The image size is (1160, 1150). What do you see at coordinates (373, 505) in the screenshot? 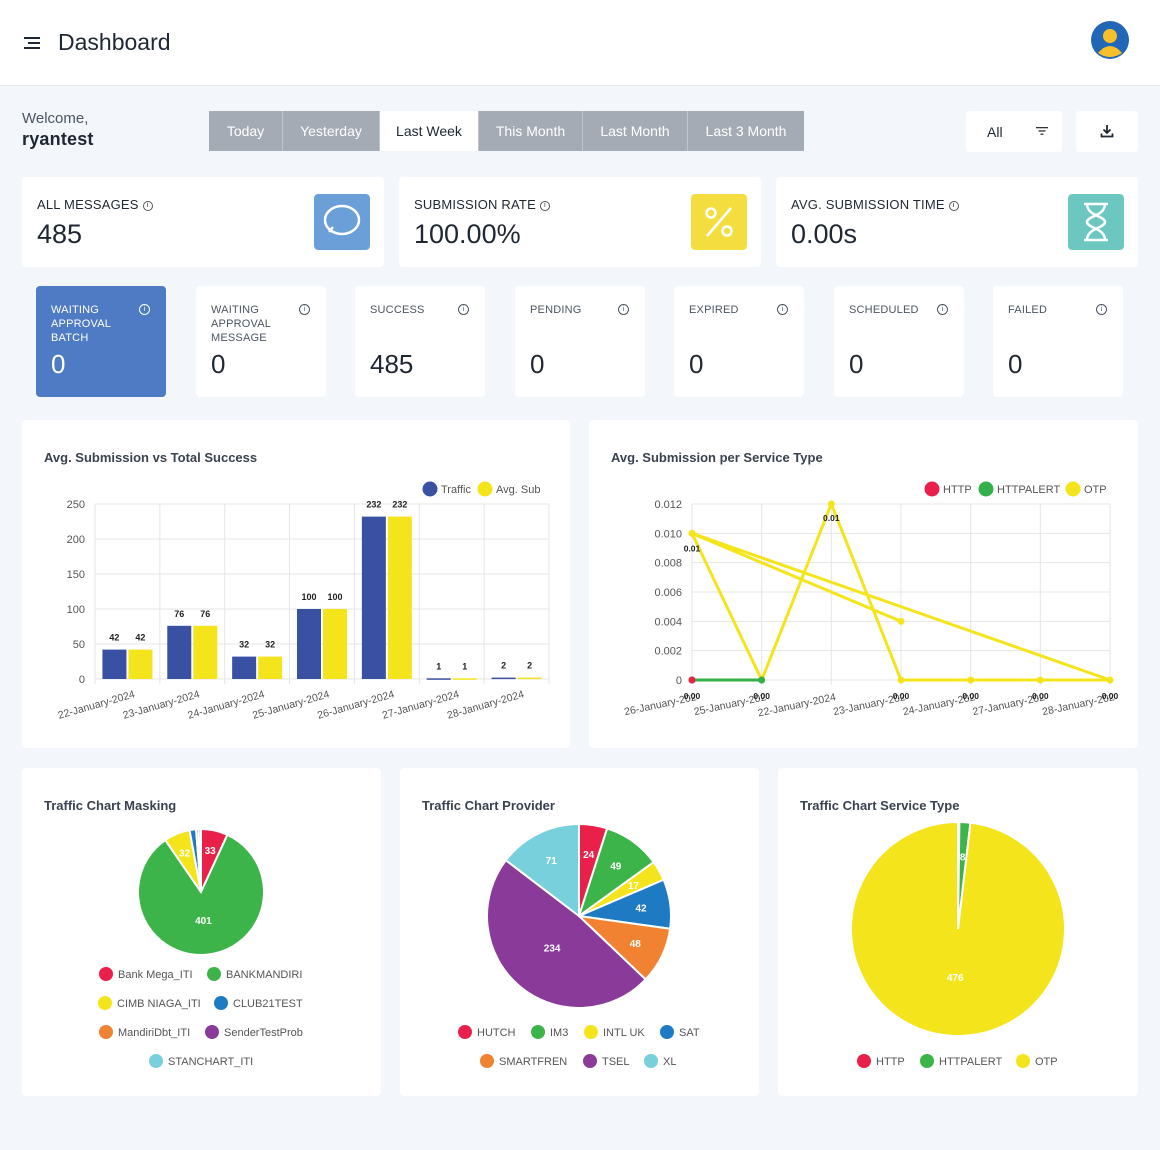
I see `data-label: 232` at bounding box center [373, 505].